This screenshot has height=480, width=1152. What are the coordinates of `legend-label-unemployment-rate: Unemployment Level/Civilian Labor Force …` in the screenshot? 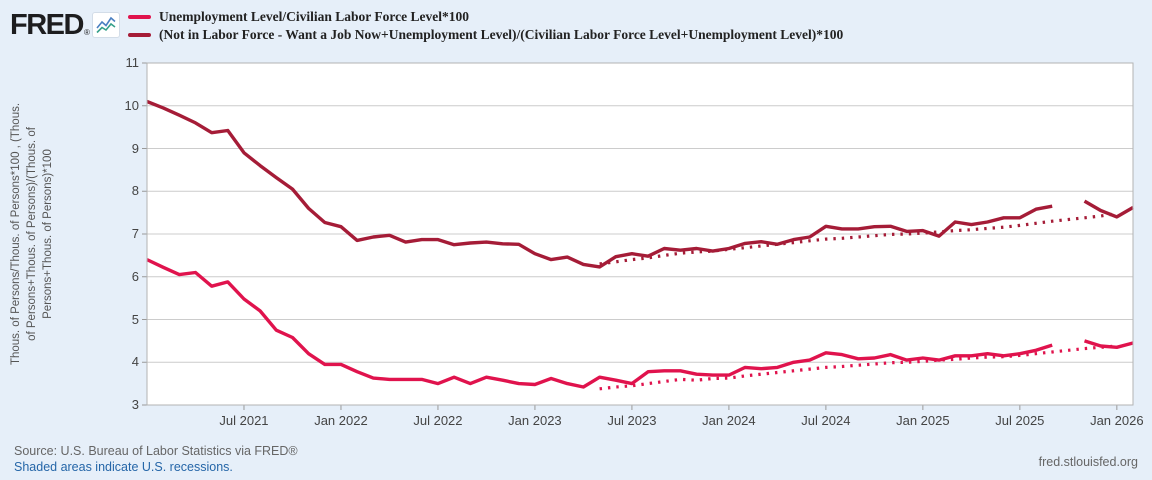 It's located at (314, 16).